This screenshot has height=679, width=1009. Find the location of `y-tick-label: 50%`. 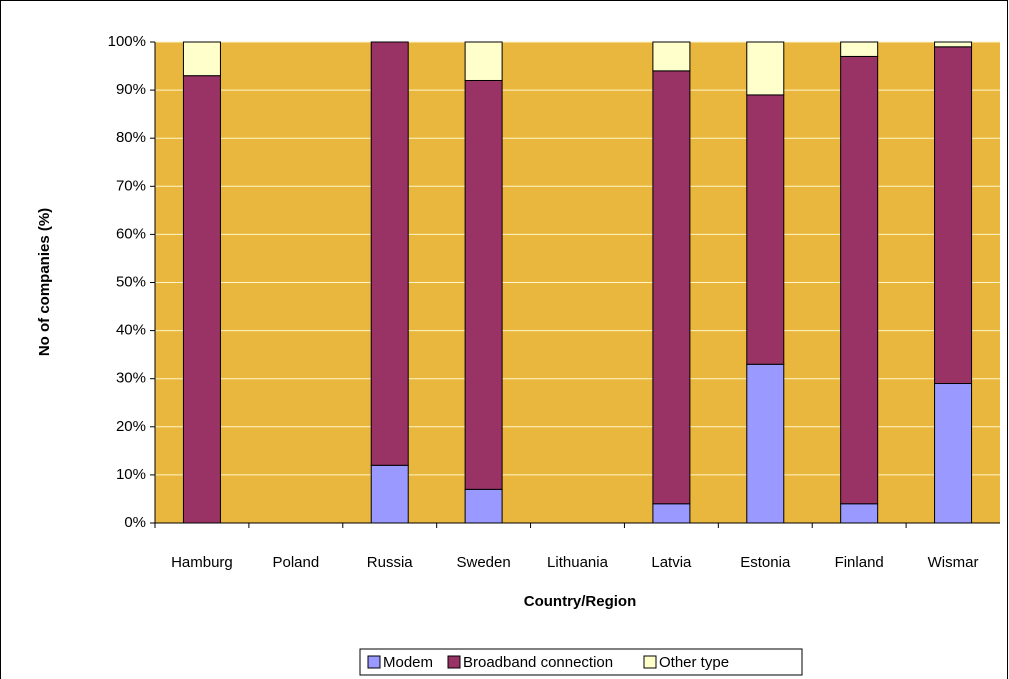

y-tick-label: 50% is located at coordinates (131, 281).